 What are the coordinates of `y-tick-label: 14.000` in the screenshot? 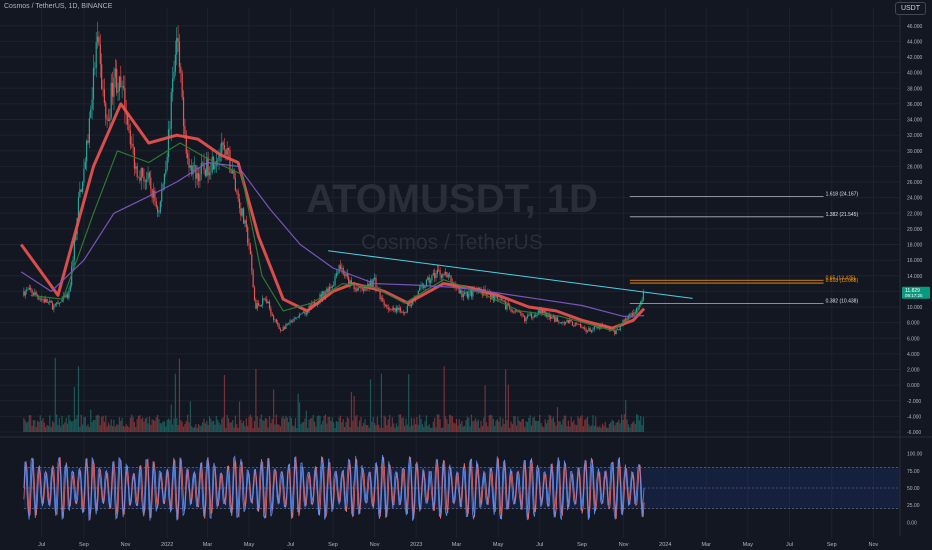 It's located at (915, 277).